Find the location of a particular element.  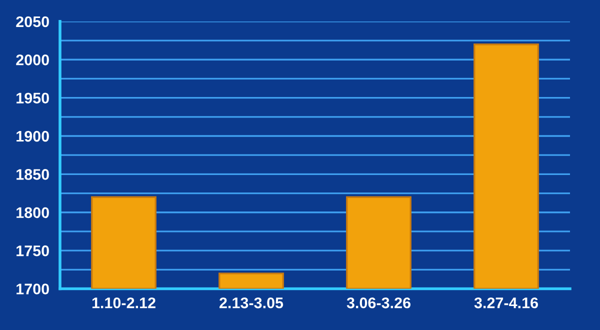

y-tick-label: 1950 is located at coordinates (32, 98).